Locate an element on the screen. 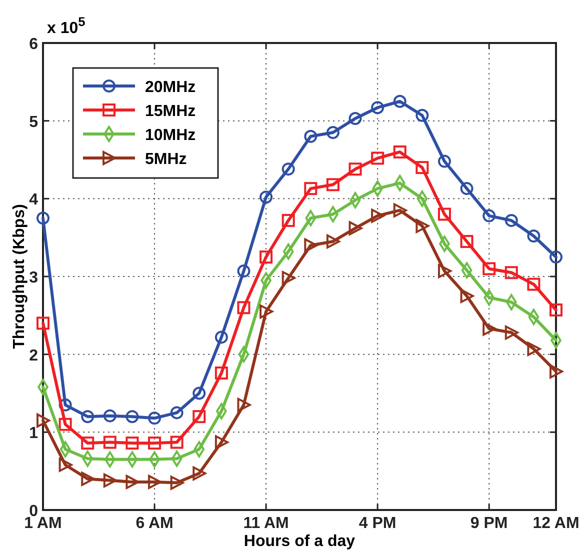 The image size is (588, 560). x-tick-label: 6 AM is located at coordinates (155, 523).